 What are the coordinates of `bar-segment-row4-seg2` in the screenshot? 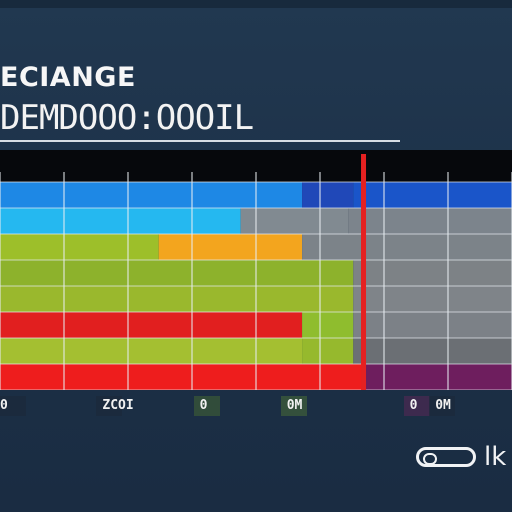 It's located at (432, 273).